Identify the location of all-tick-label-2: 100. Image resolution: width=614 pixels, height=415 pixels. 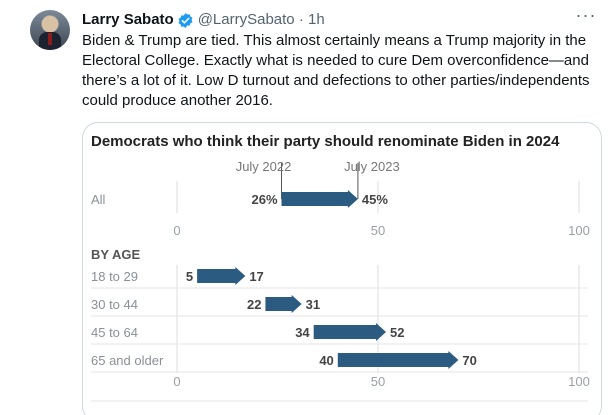
(579, 230).